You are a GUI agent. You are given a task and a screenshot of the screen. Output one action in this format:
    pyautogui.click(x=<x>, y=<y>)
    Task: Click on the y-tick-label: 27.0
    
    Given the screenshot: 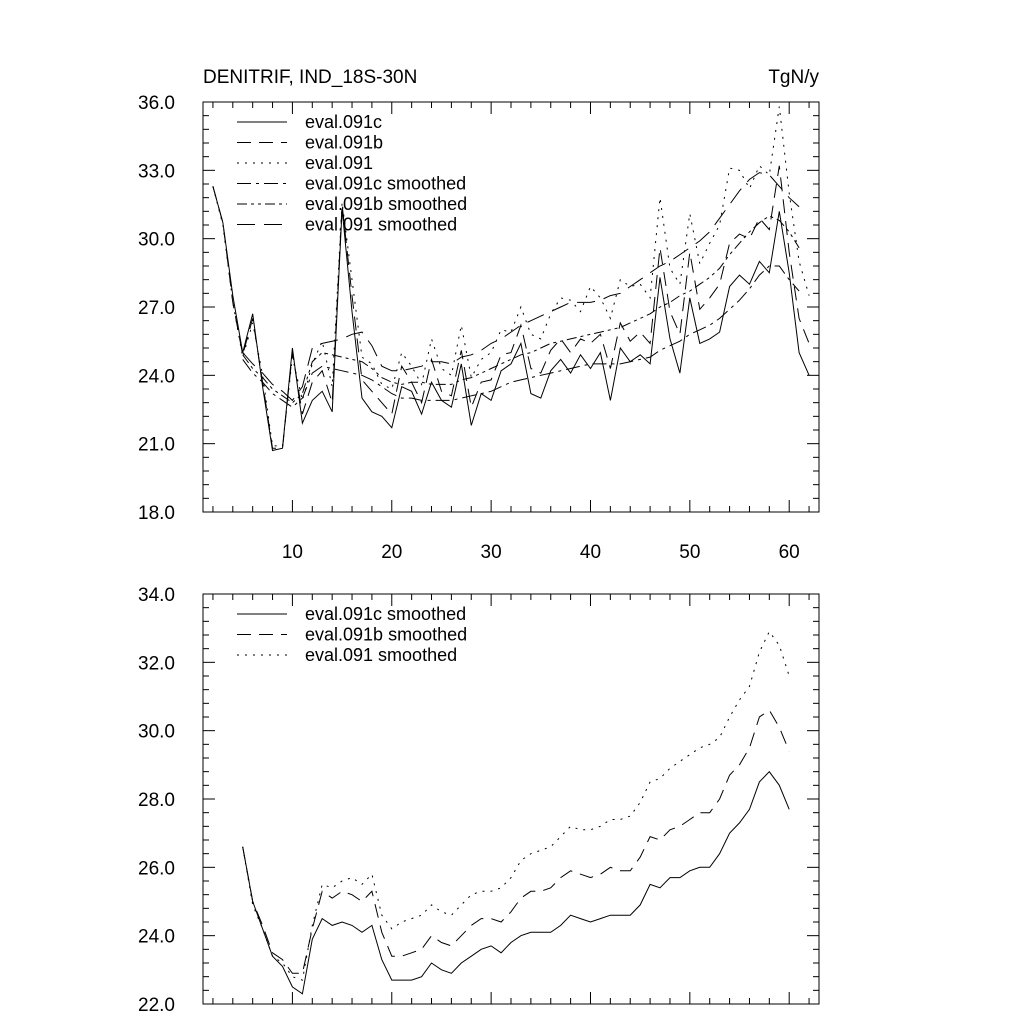 What is the action you would take?
    pyautogui.click(x=156, y=308)
    